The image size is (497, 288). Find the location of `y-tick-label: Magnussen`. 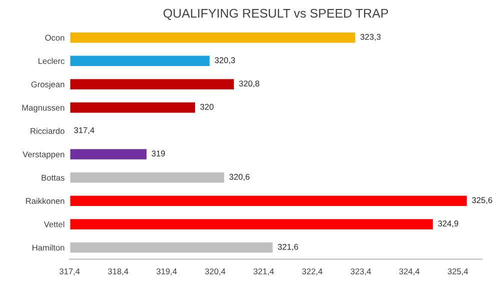

y-tick-label: Magnussen is located at coordinates (43, 108).